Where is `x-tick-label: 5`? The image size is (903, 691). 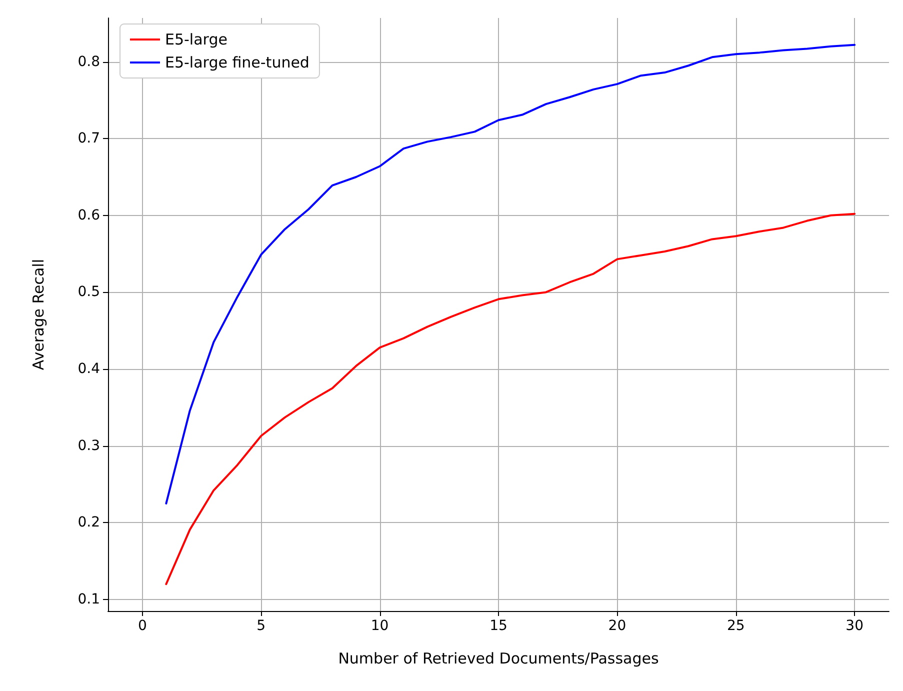
x-tick-label: 5 is located at coordinates (261, 626).